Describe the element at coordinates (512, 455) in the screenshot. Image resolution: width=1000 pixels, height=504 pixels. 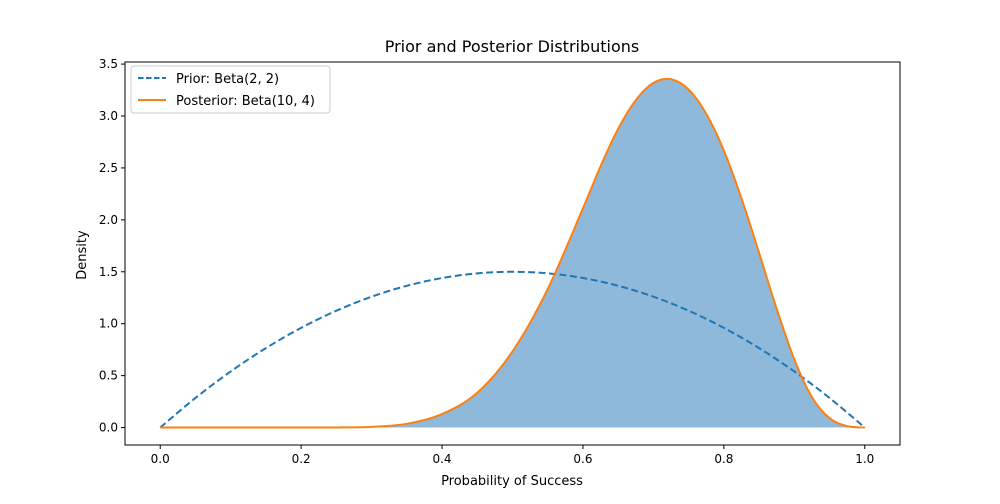
I see `x-axis-ticks: 0.0 0.2 0.4 0.6 0.8 1.0` at that location.